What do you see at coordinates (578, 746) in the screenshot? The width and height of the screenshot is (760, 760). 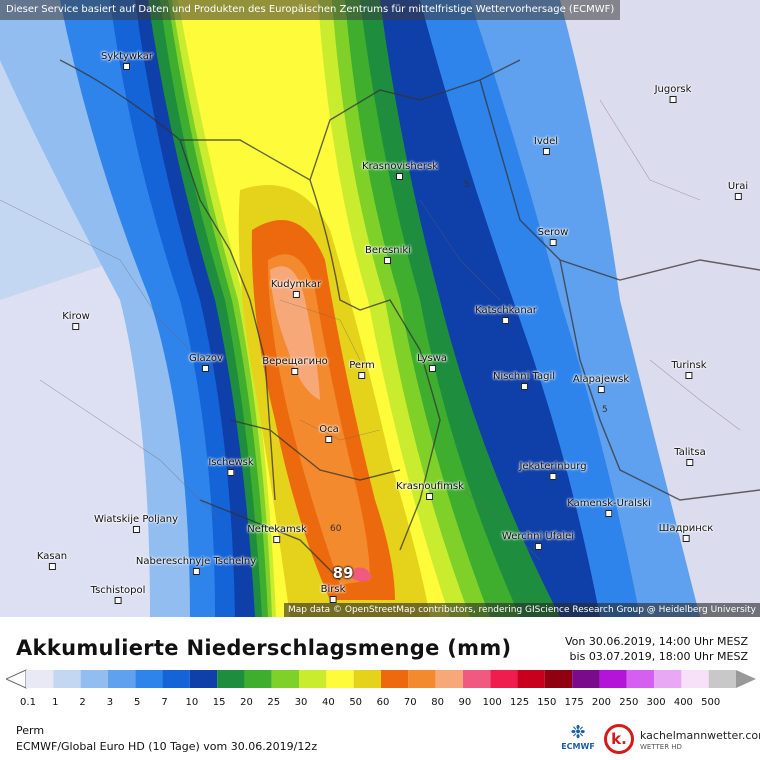 I see `ecmwf-logo-text: ECMWF` at bounding box center [578, 746].